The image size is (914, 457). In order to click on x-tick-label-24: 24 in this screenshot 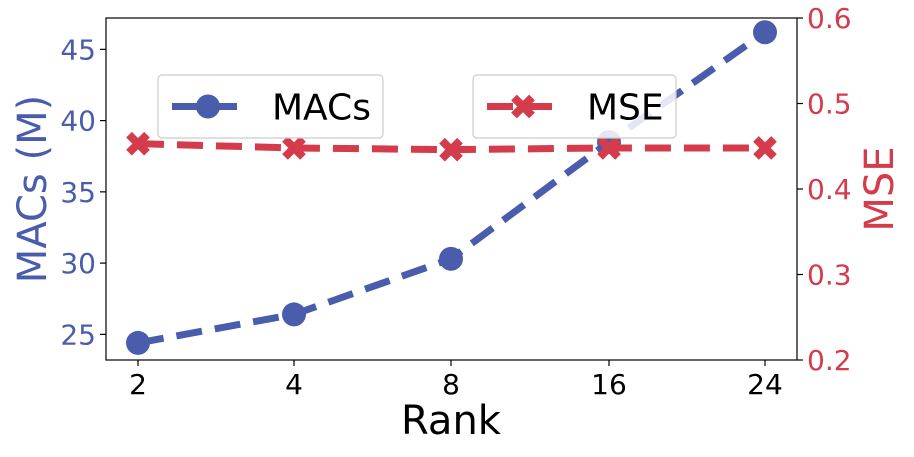, I will do `click(765, 384)`.